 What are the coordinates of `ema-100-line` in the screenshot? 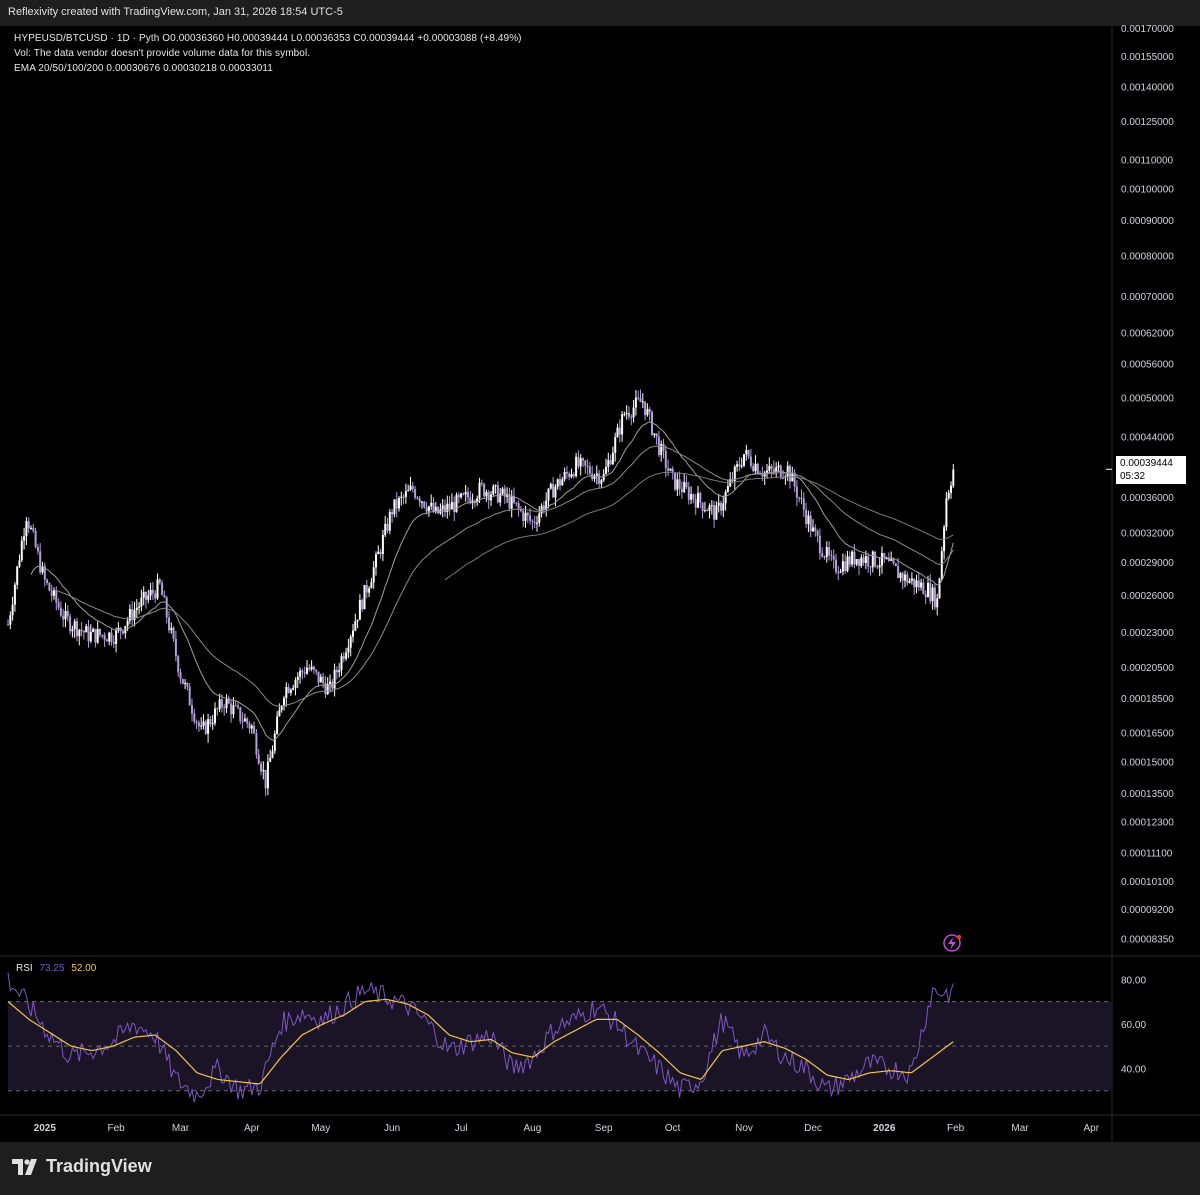 It's located at (699, 526).